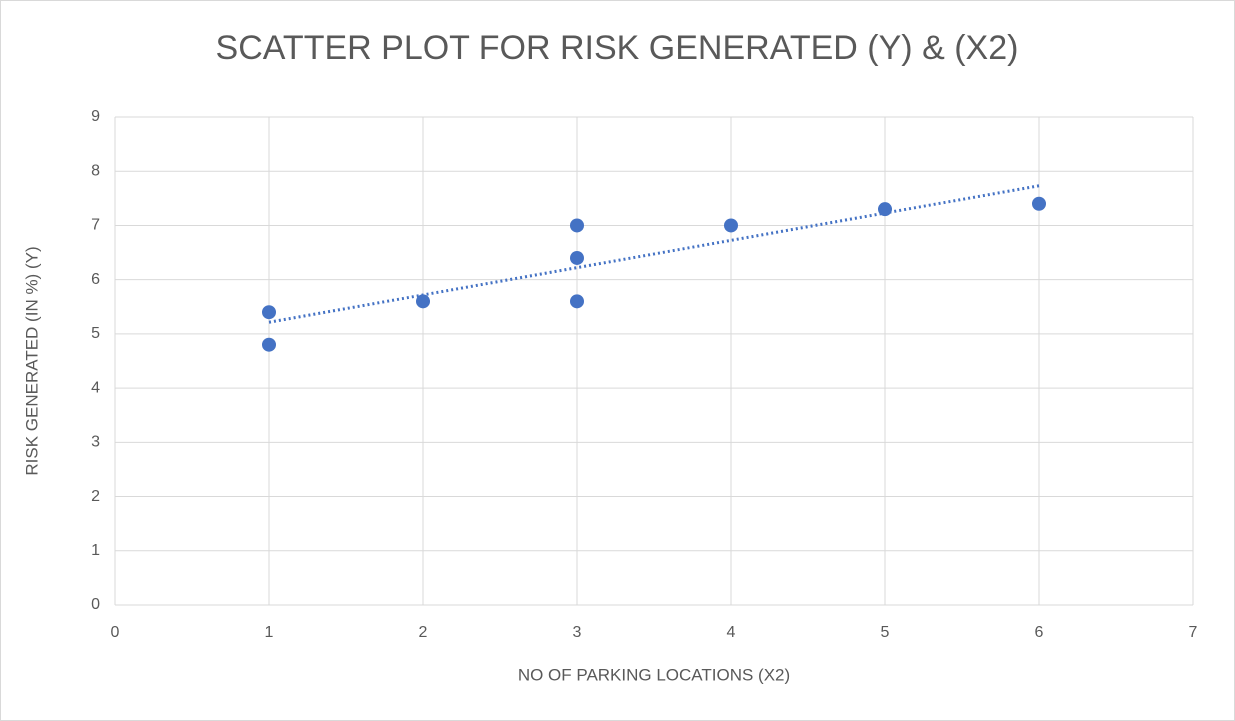 This screenshot has height=721, width=1235. I want to click on y-tick-label: 6, so click(95, 279).